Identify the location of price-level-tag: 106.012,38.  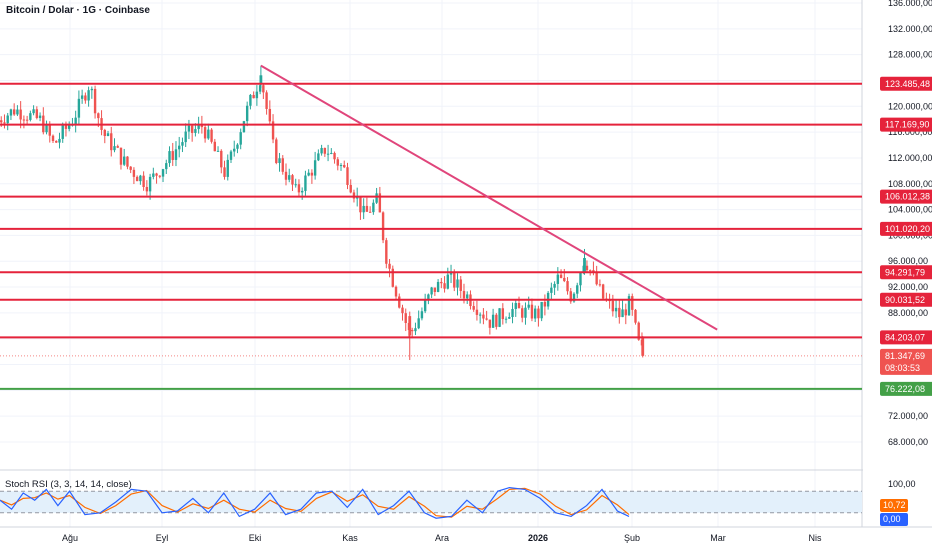
(906, 196).